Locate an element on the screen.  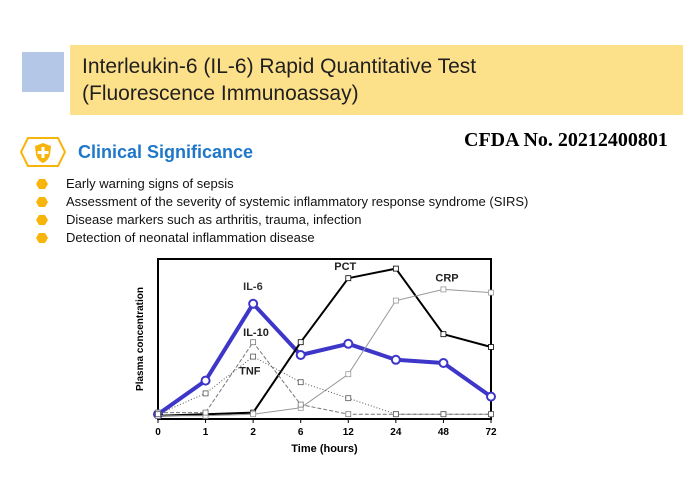
x-tick-label: 12 is located at coordinates (349, 432).